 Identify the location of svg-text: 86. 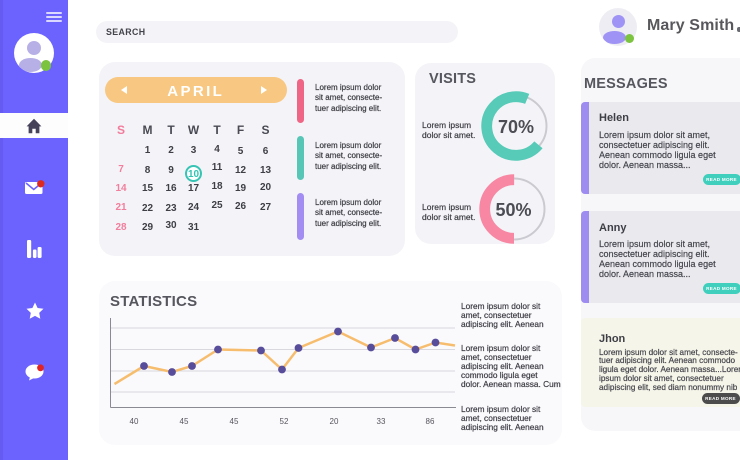
(430, 421).